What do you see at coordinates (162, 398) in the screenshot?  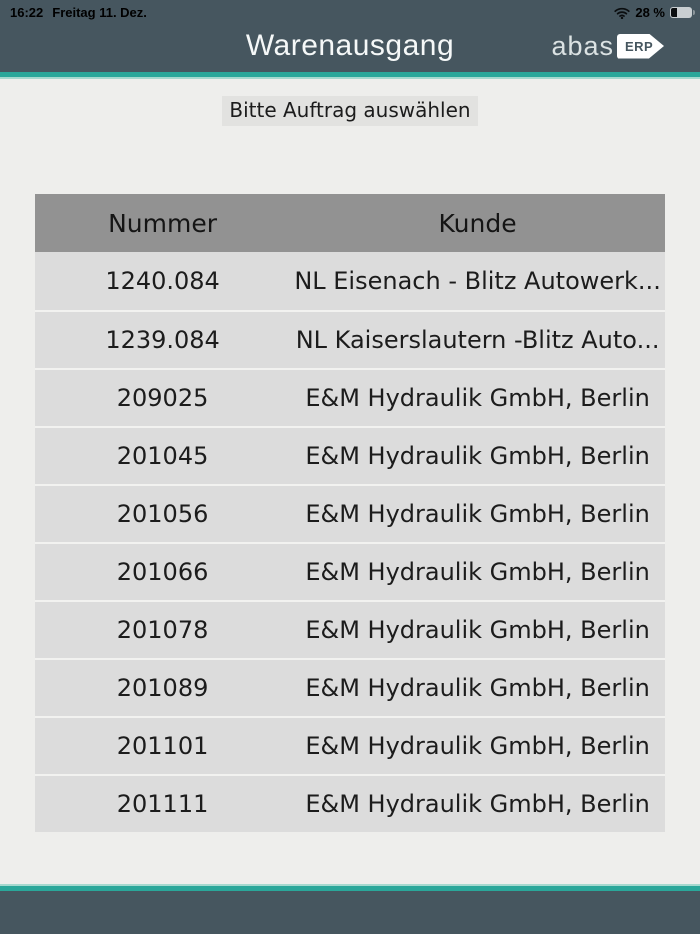 I see `order-number-cell: 209025` at bounding box center [162, 398].